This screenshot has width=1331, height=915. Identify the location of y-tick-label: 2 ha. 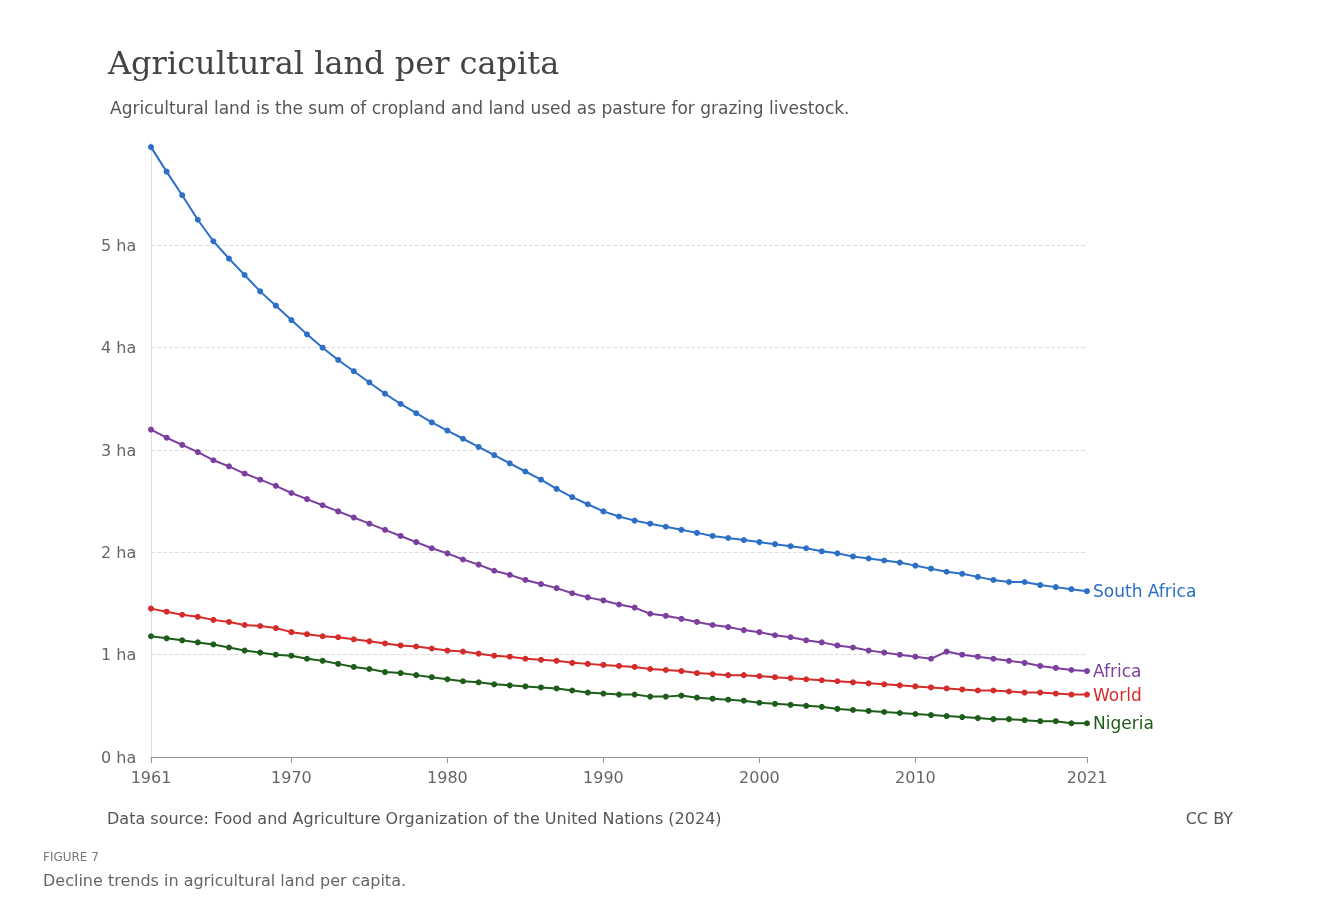
(119, 552).